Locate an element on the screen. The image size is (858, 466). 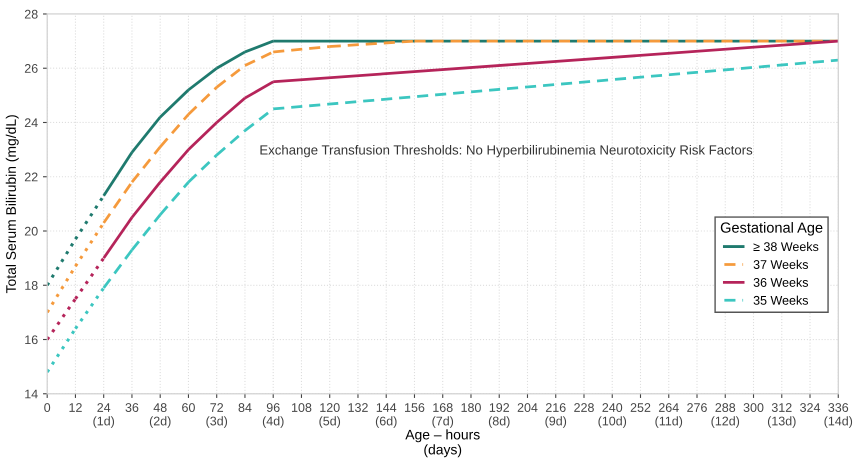
x-tick-label: 0 is located at coordinates (47, 407).